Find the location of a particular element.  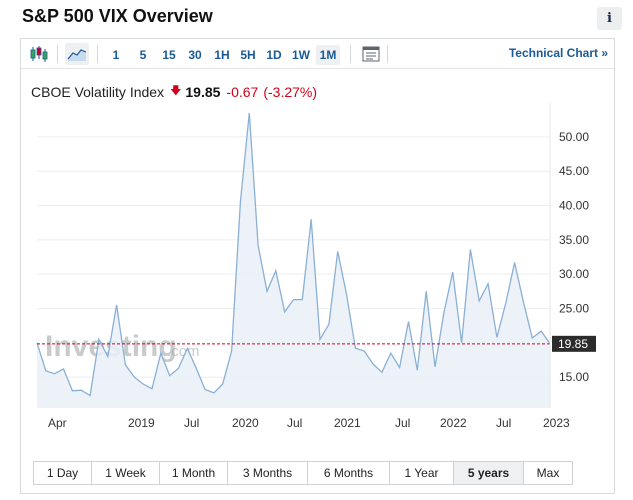

range-1-day: 1D is located at coordinates (274, 55).